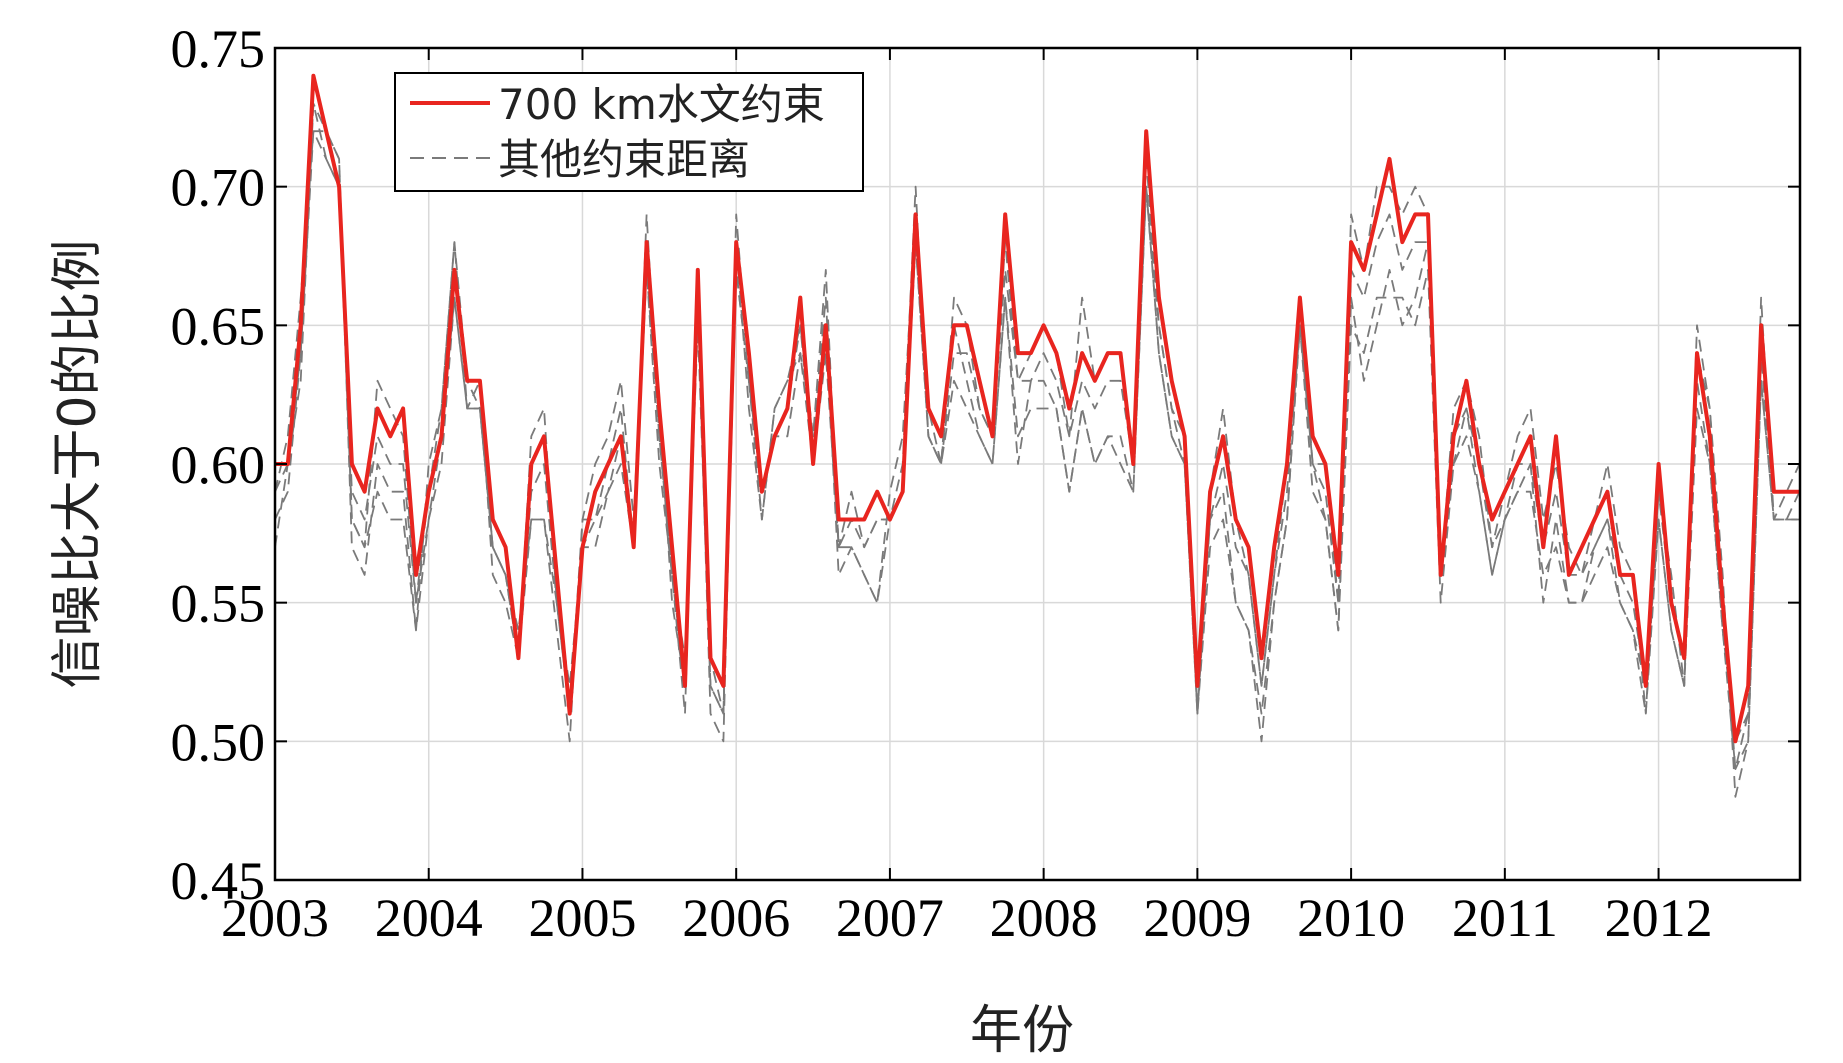  I want to click on legend: 700 km水文约束 其他约束距离, so click(629, 132).